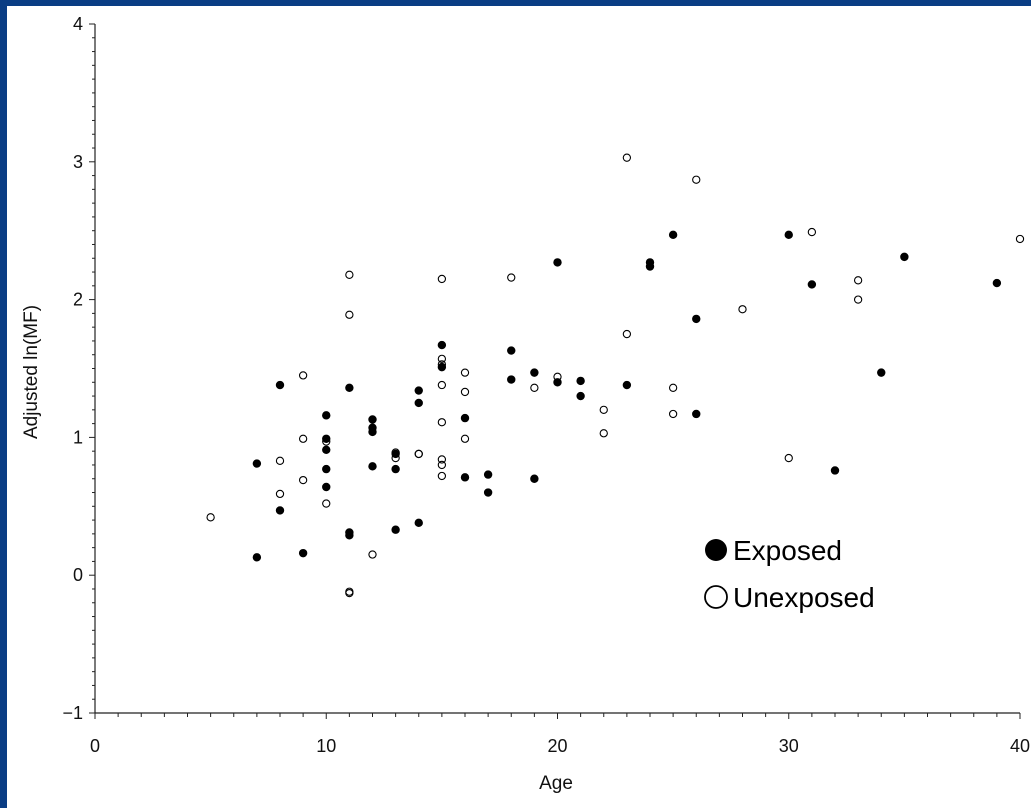 This screenshot has height=808, width=1031. I want to click on x-tick-label: 40, so click(1020, 746).